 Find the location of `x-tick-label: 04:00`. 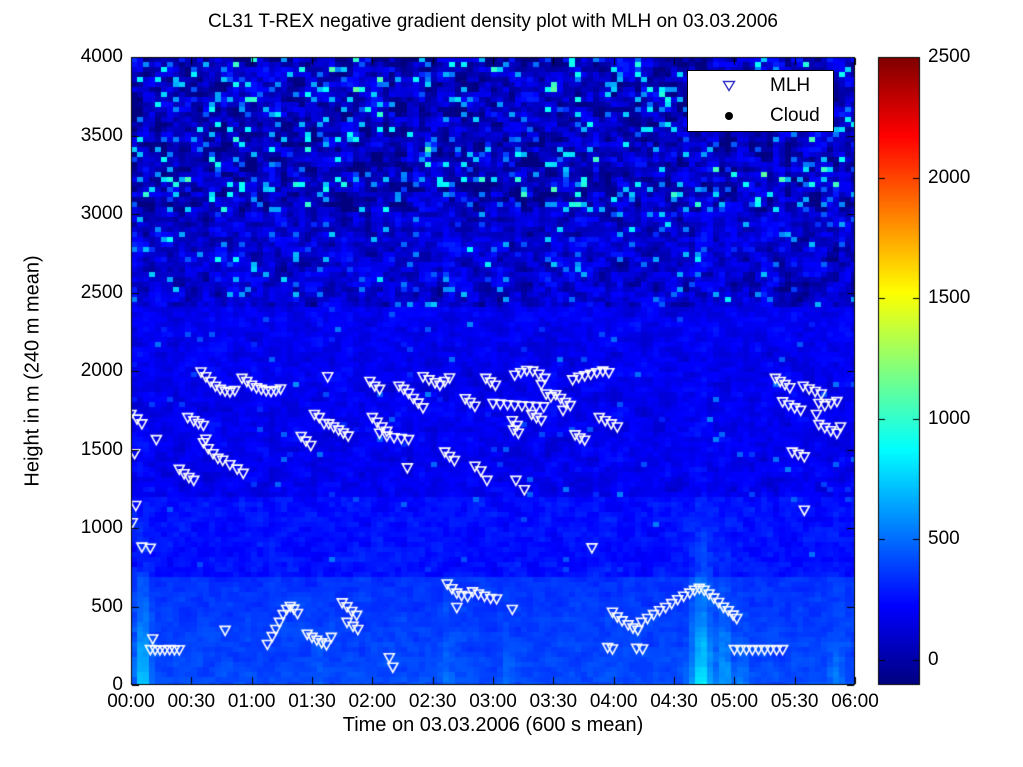

x-tick-label: 04:00 is located at coordinates (613, 701).